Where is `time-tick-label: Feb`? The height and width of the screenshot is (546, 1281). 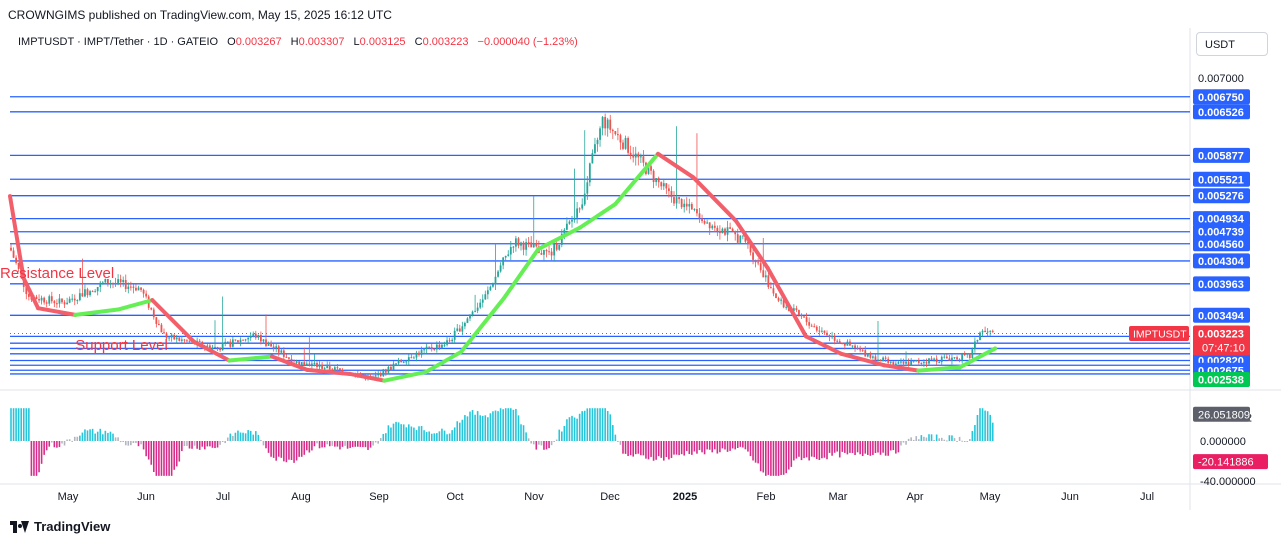
time-tick-label: Feb is located at coordinates (766, 497).